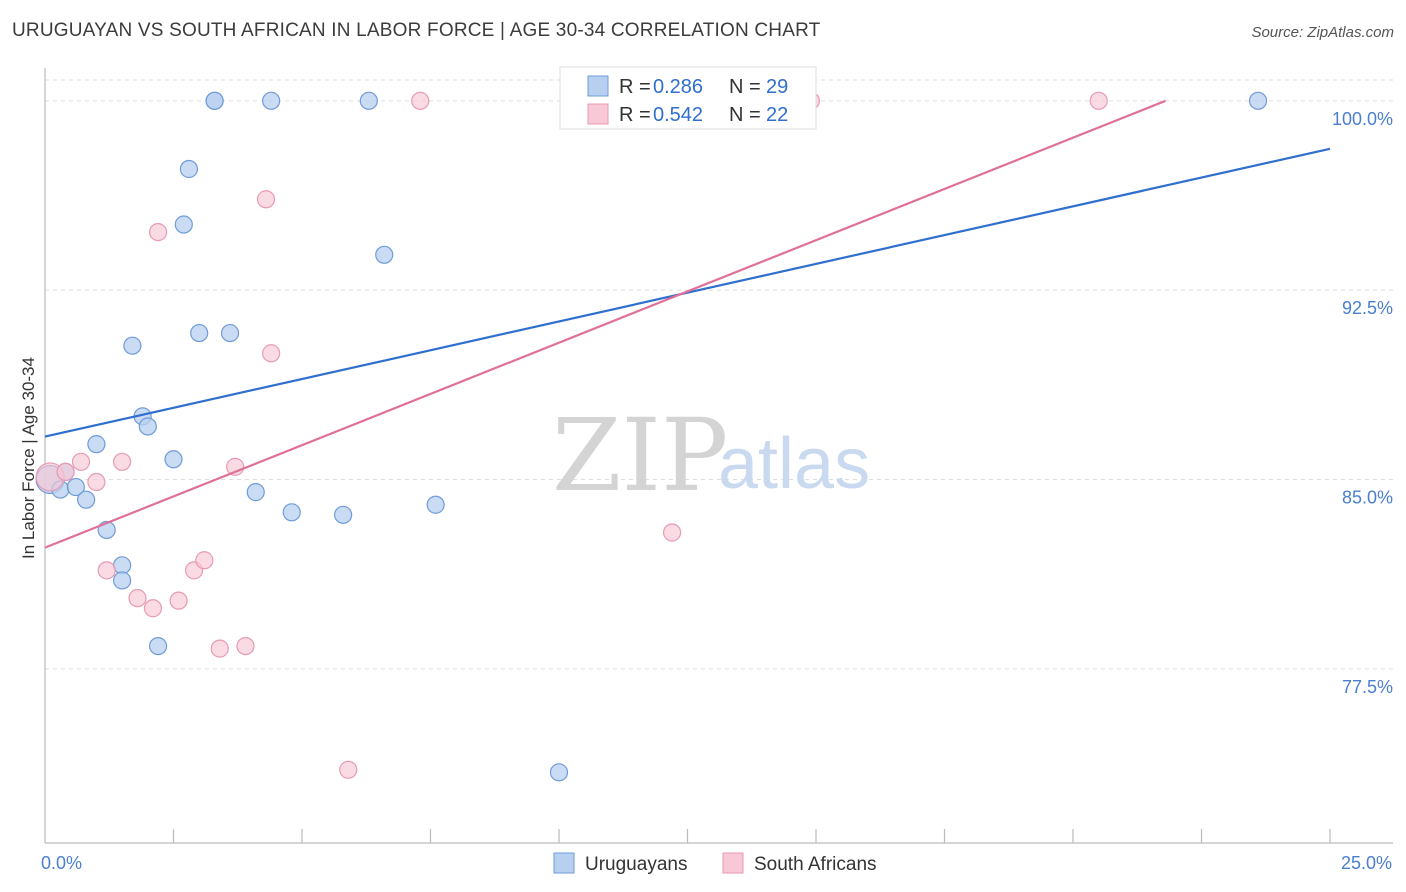 The image size is (1406, 892). What do you see at coordinates (1367, 687) in the screenshot?
I see `y-tick-label: 77.5%` at bounding box center [1367, 687].